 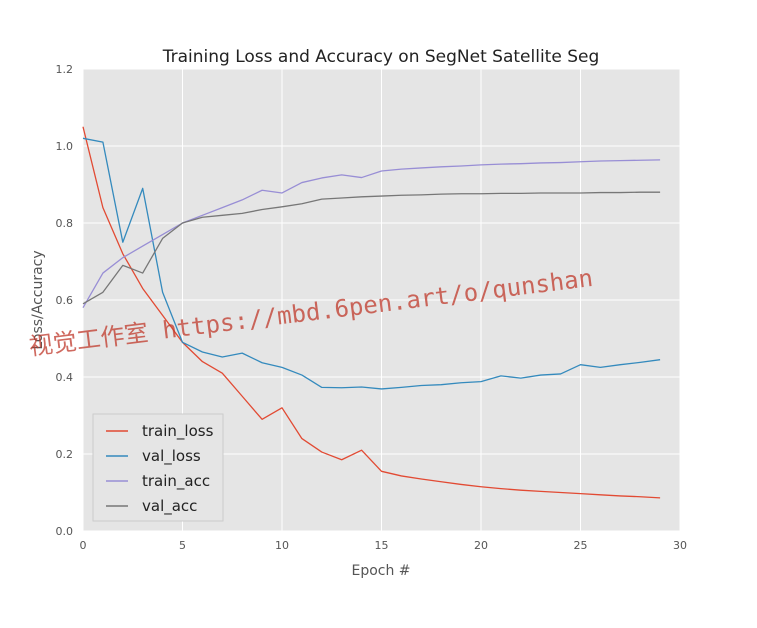 What do you see at coordinates (371, 248) in the screenshot?
I see `series-line-val-acc` at bounding box center [371, 248].